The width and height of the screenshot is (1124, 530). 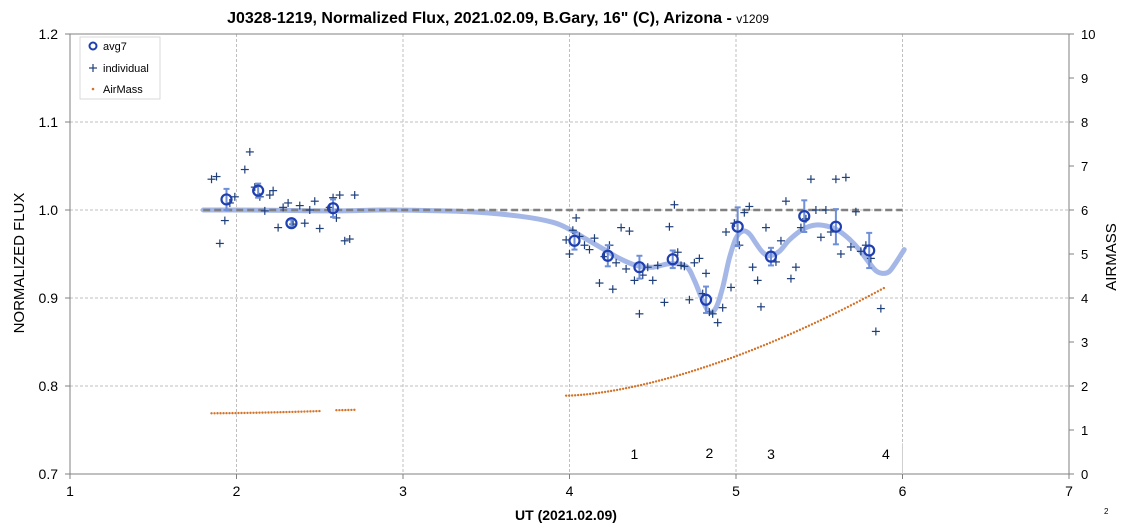 I want to click on event-label: 3, so click(x=771, y=454).